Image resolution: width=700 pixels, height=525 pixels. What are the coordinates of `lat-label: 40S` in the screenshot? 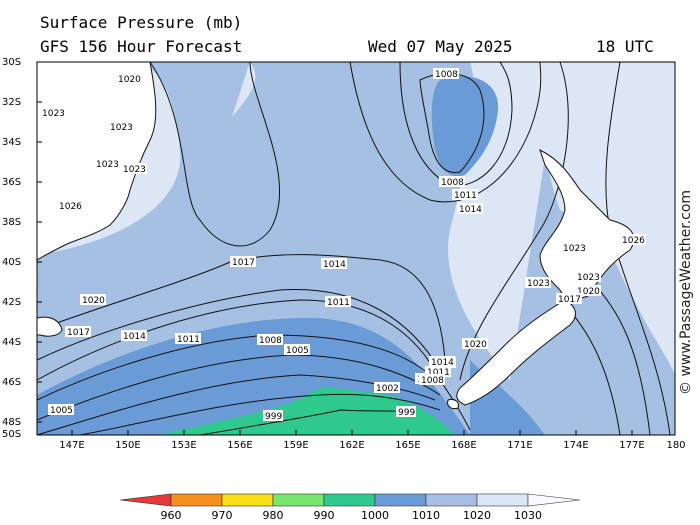 It's located at (12, 262).